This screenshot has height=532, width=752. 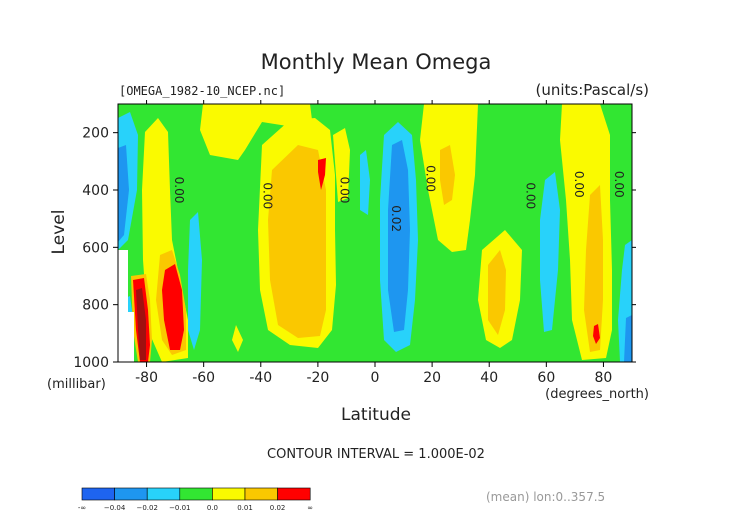 What do you see at coordinates (489, 378) in the screenshot?
I see `x-tick-label: 40` at bounding box center [489, 378].